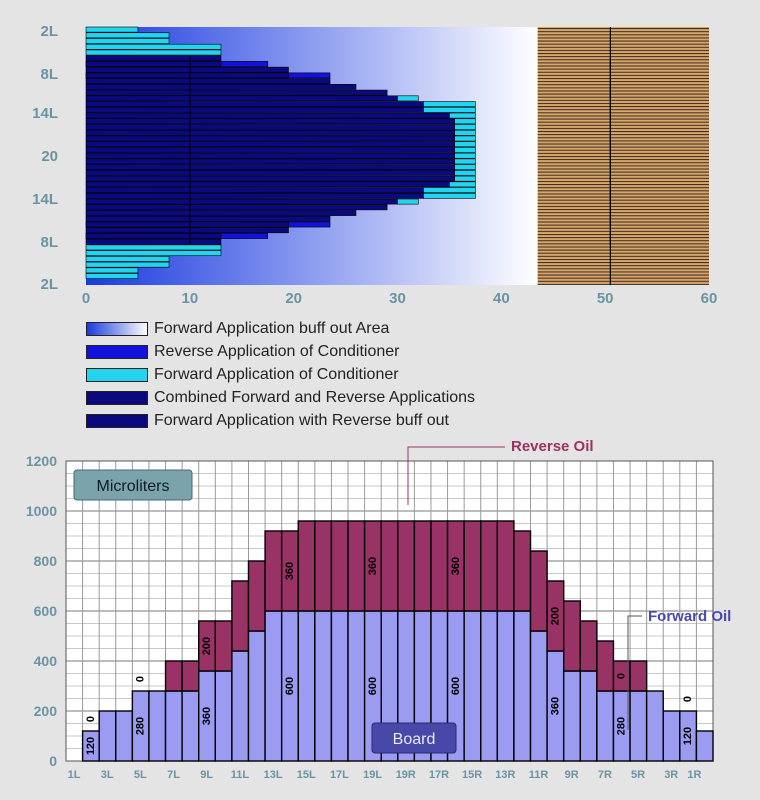  Describe the element at coordinates (46, 661) in the screenshot. I see `y-tick-label: 400` at that location.